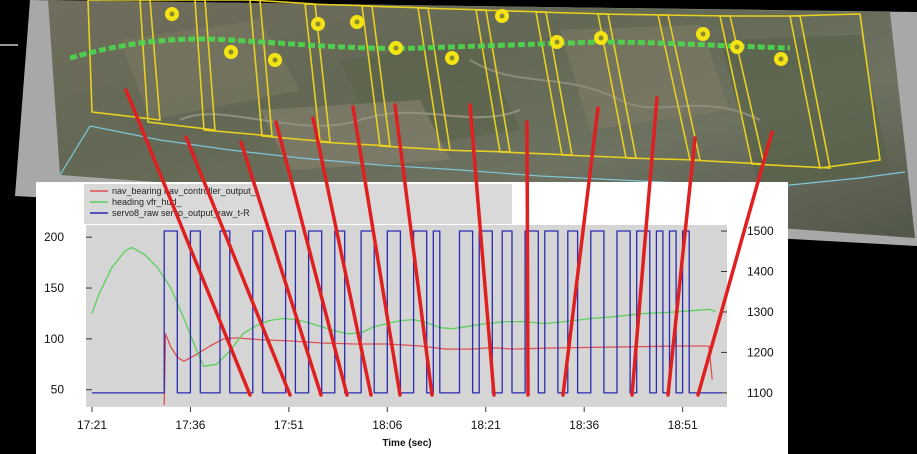 The image size is (917, 454). Describe the element at coordinates (406, 443) in the screenshot. I see `x-axis-label: Time (sec)` at that location.